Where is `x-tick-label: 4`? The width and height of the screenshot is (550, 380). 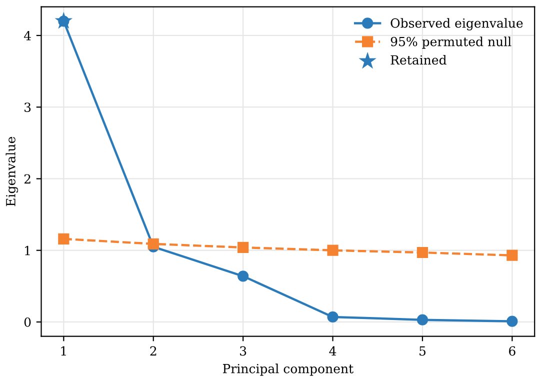
x-tick-label: 4 is located at coordinates (332, 351).